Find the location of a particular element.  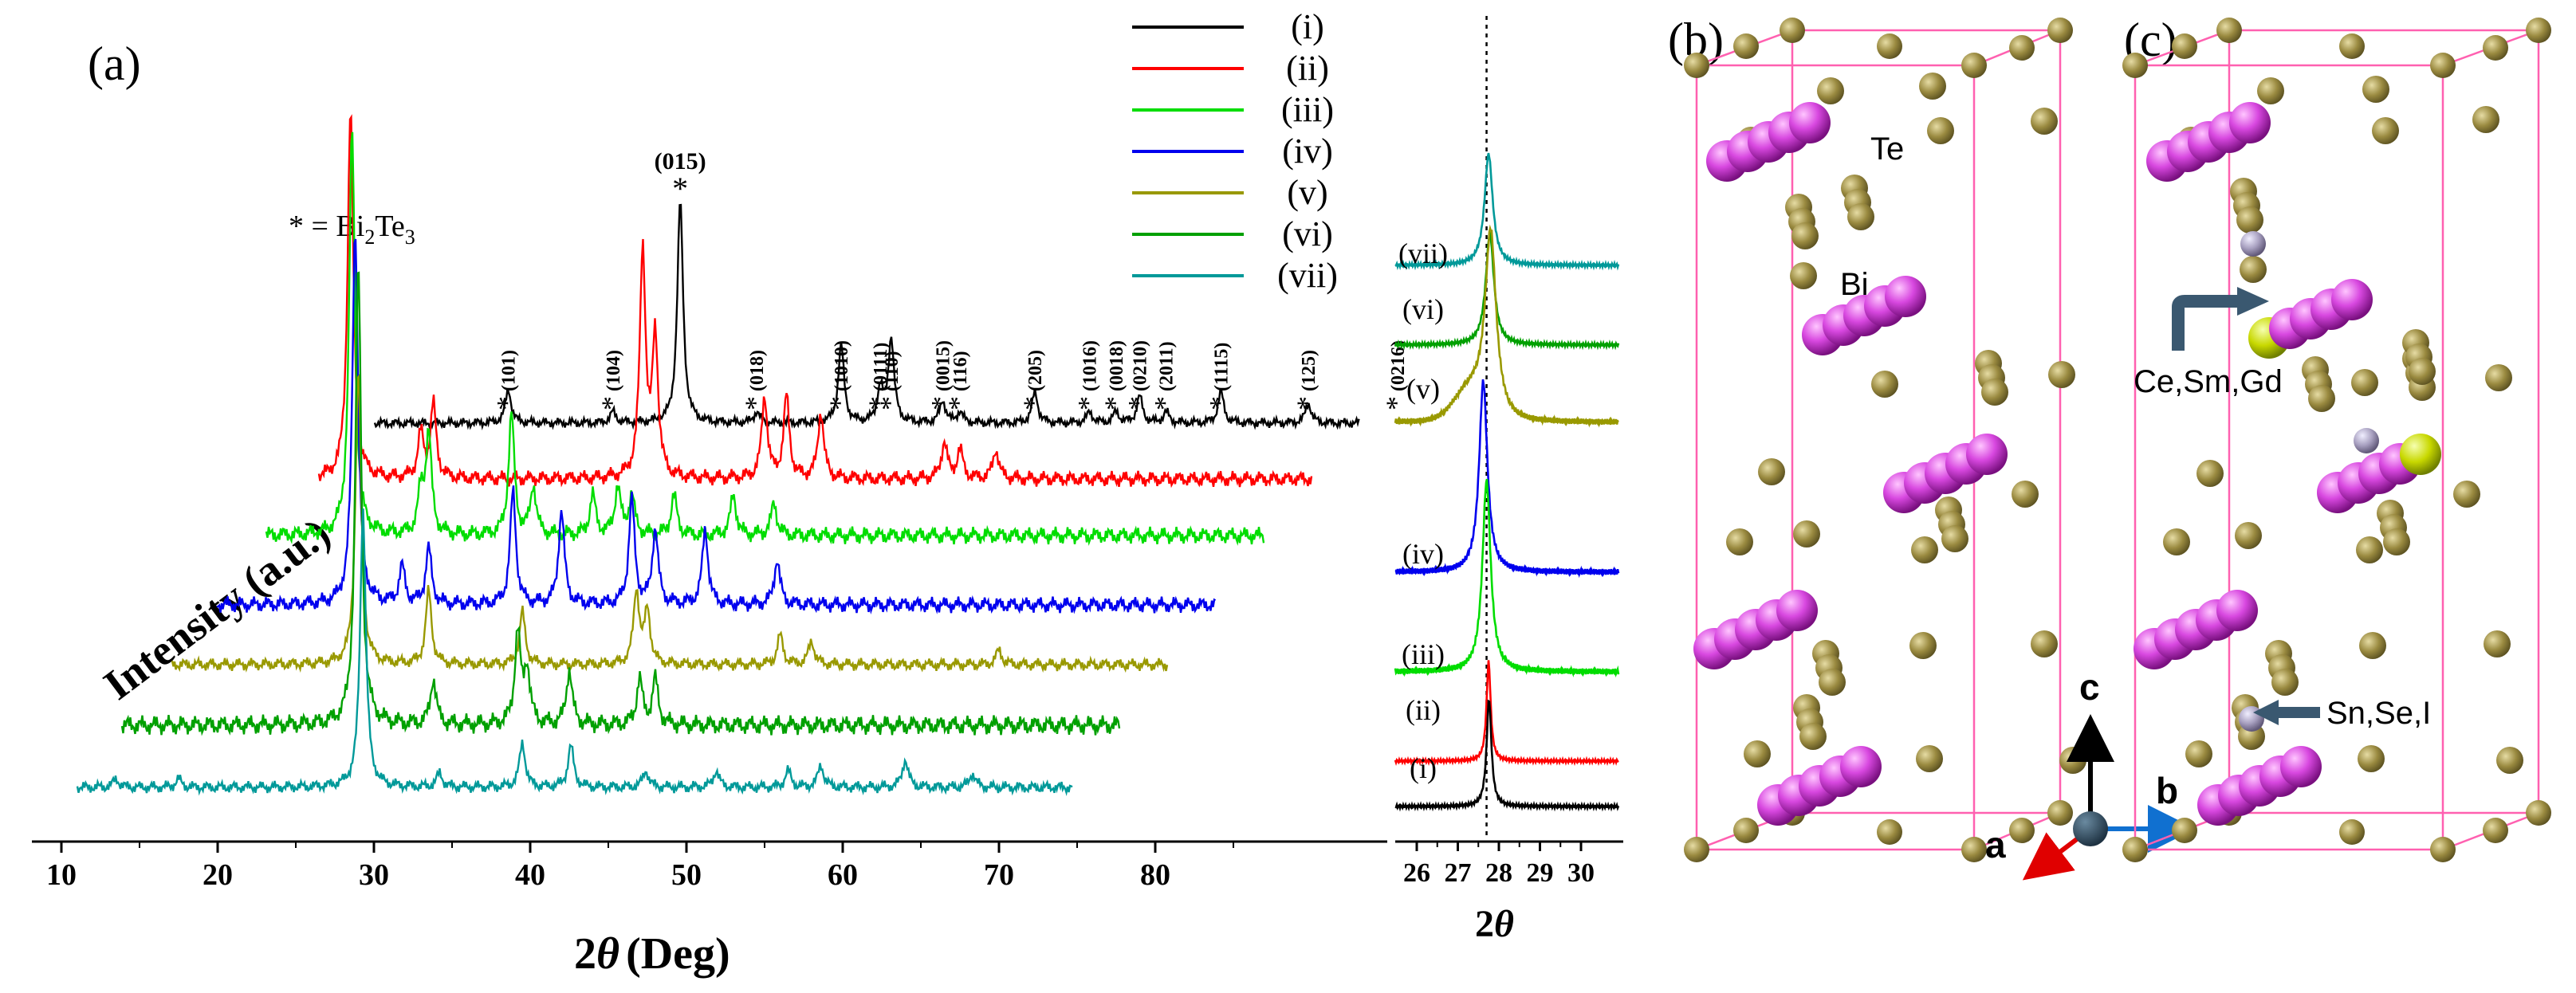

x-tick-label: 30 is located at coordinates (374, 875).